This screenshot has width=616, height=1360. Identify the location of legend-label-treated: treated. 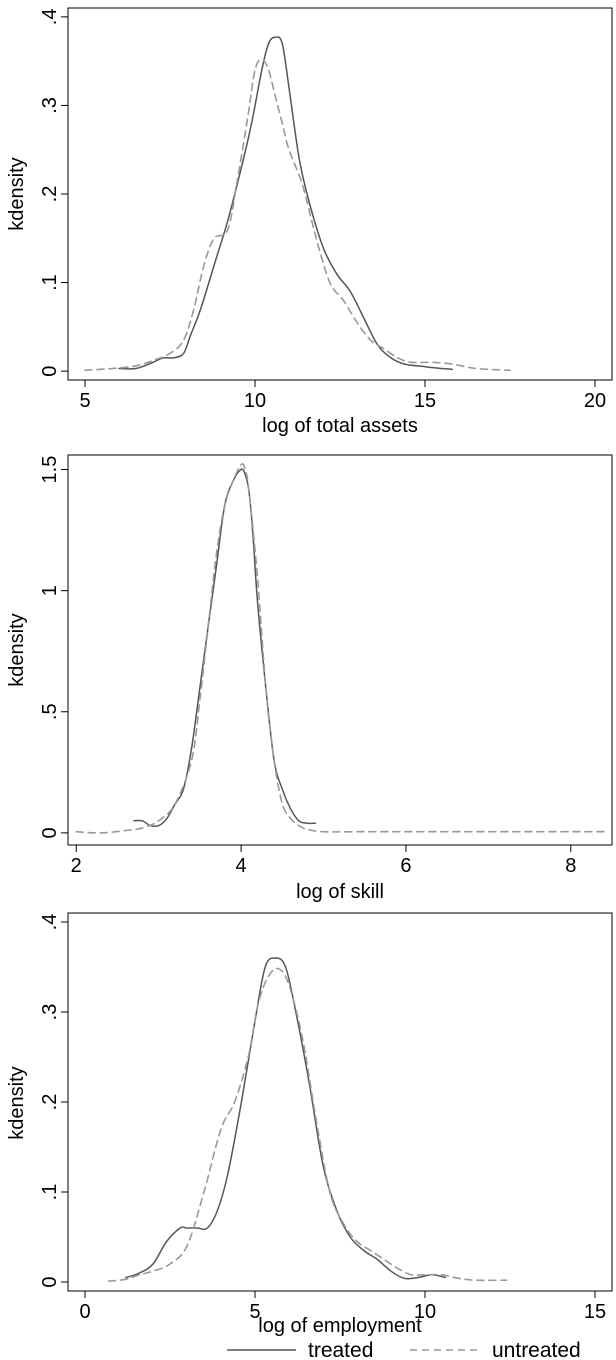
(340, 1349).